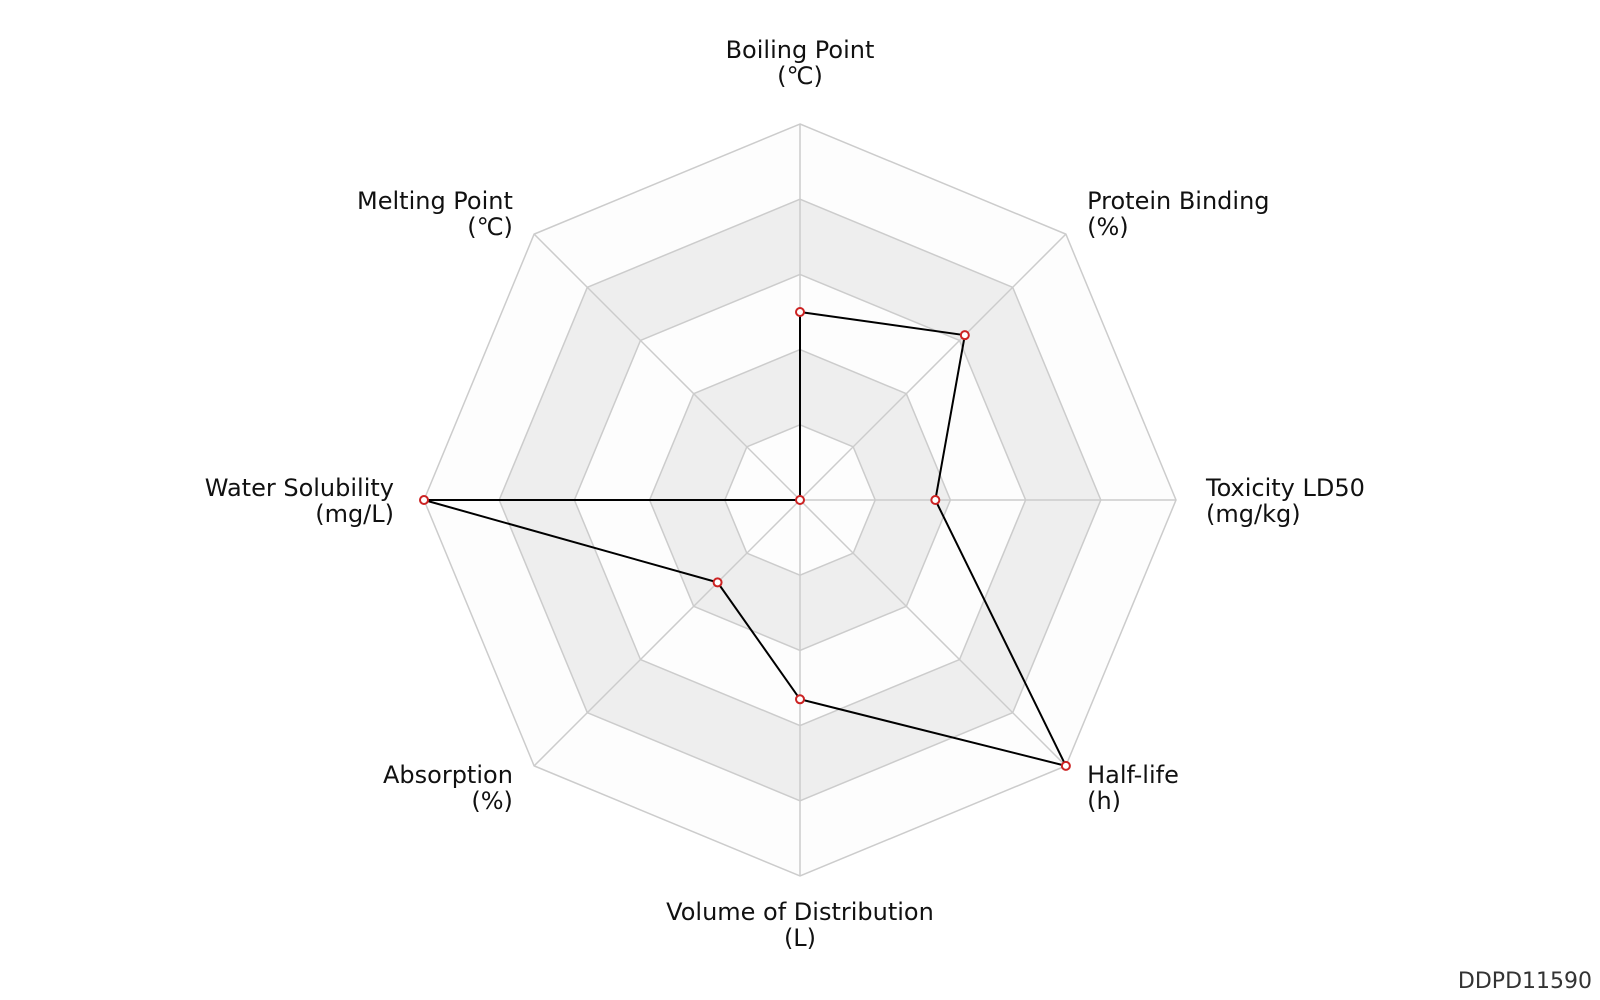 The width and height of the screenshot is (1600, 1000). Describe the element at coordinates (354, 514) in the screenshot. I see `axis-unit-6: (mg/L)` at that location.